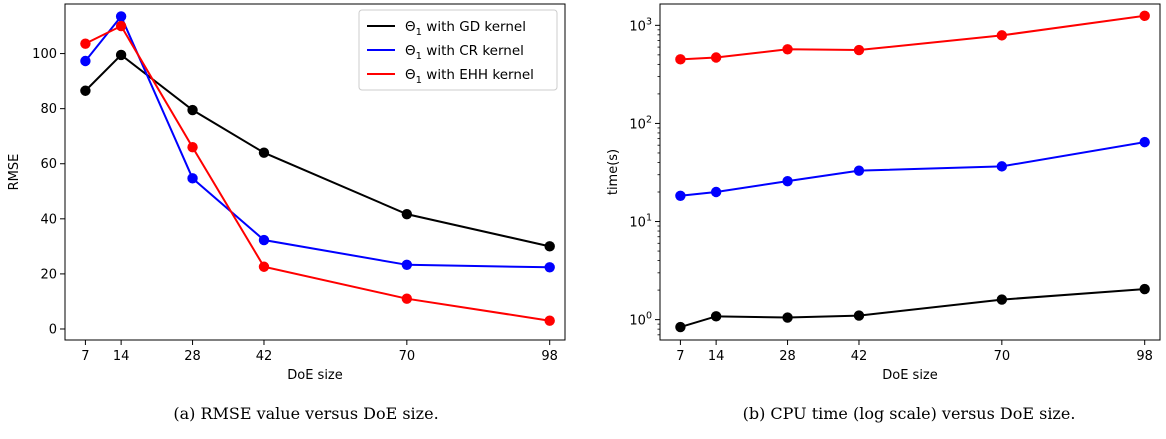 This screenshot has height=439, width=1166. What do you see at coordinates (48, 219) in the screenshot?
I see `y-tick-label: 40` at bounding box center [48, 219].